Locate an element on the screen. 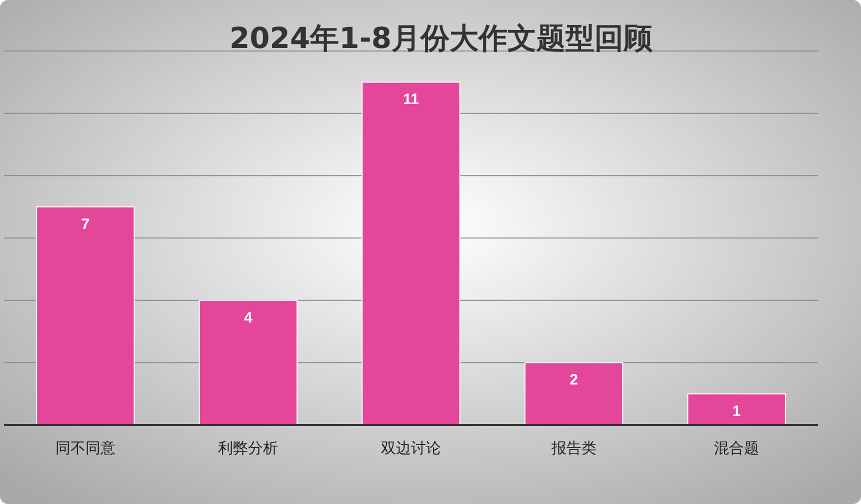 The width and height of the screenshot is (861, 504). data-label: 11 is located at coordinates (411, 99).